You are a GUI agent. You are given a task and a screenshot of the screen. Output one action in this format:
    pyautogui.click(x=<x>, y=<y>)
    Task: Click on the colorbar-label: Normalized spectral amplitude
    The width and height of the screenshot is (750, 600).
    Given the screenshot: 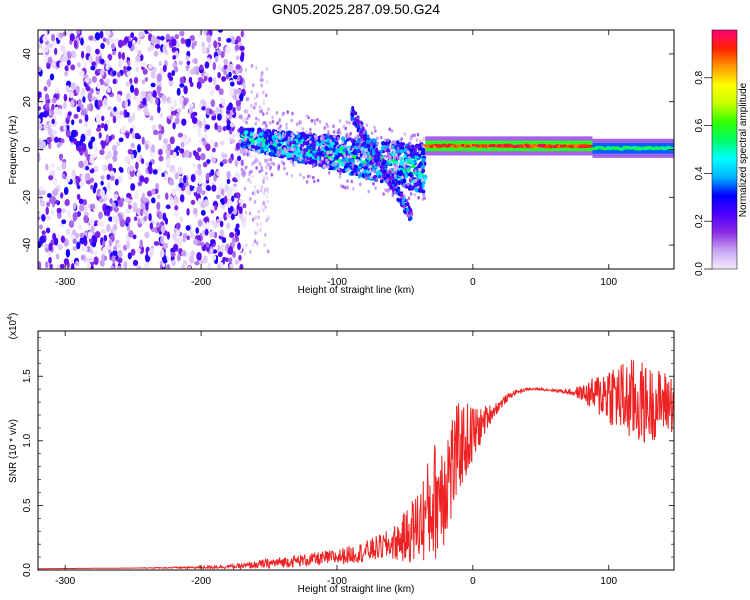 What is the action you would take?
    pyautogui.click(x=743, y=149)
    